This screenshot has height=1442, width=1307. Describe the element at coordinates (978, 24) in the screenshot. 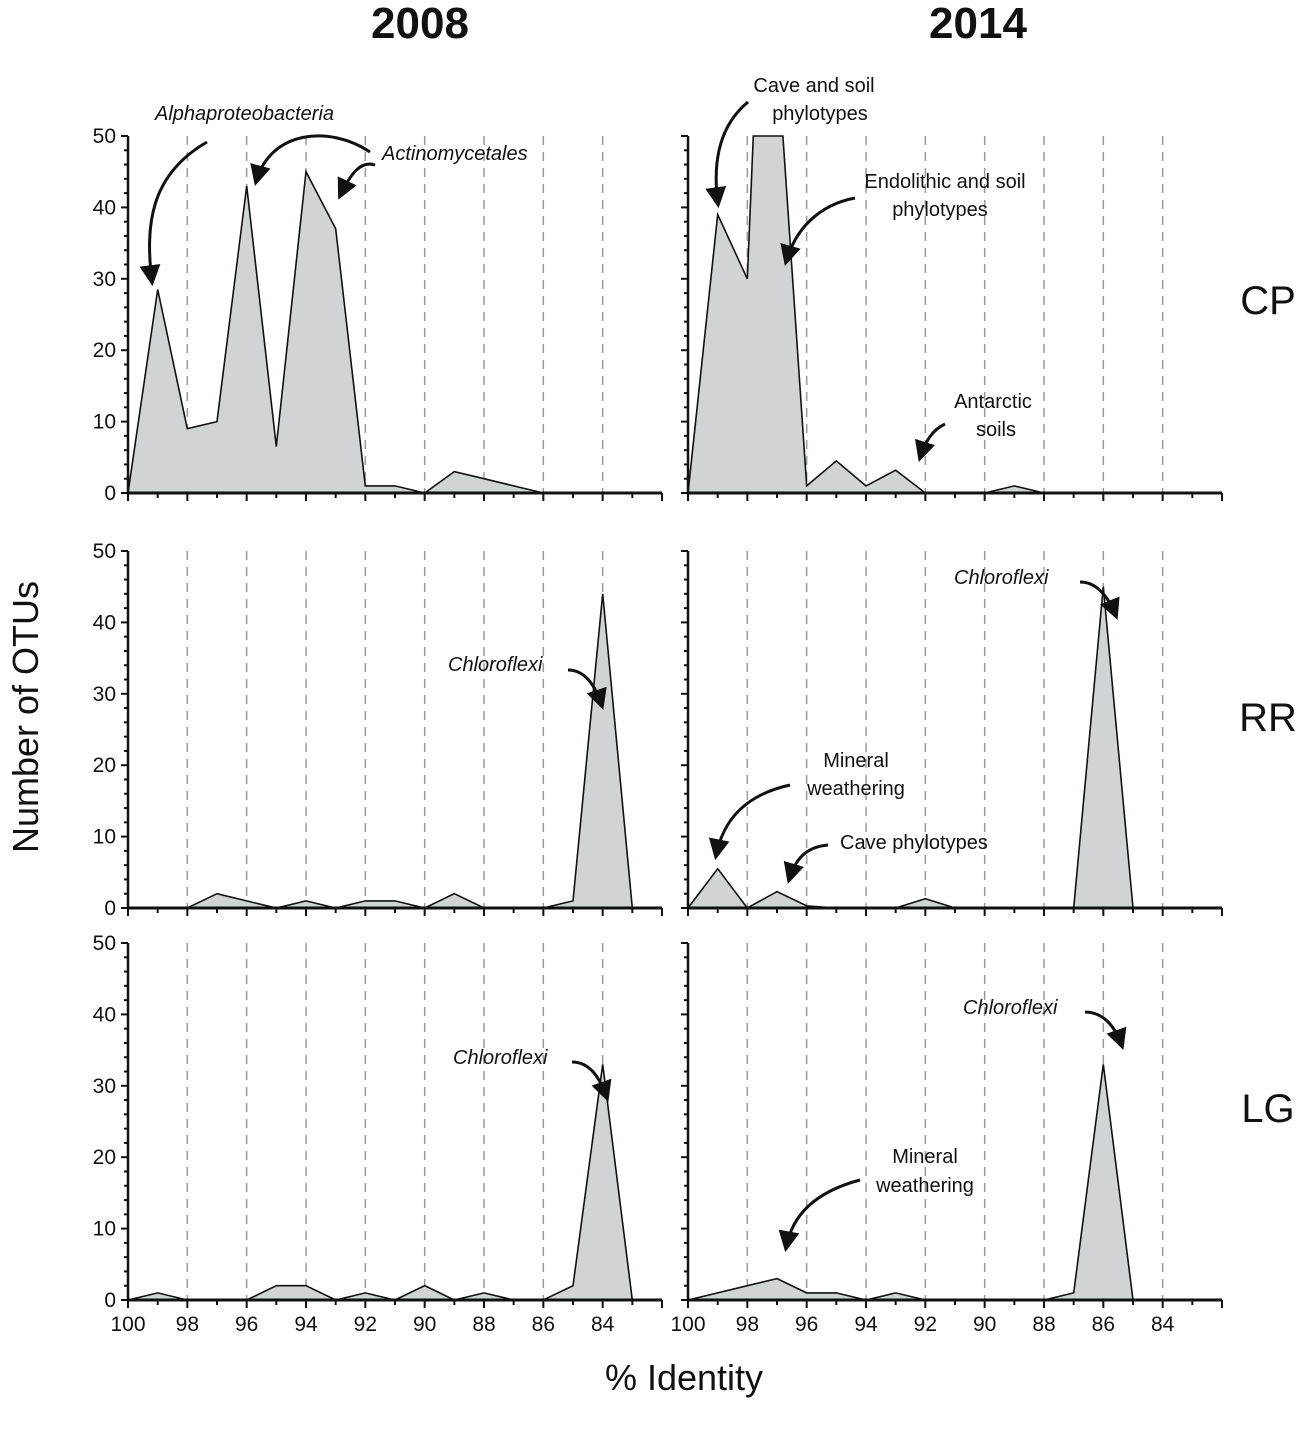

I see `column-title-2014: 2014` at that location.